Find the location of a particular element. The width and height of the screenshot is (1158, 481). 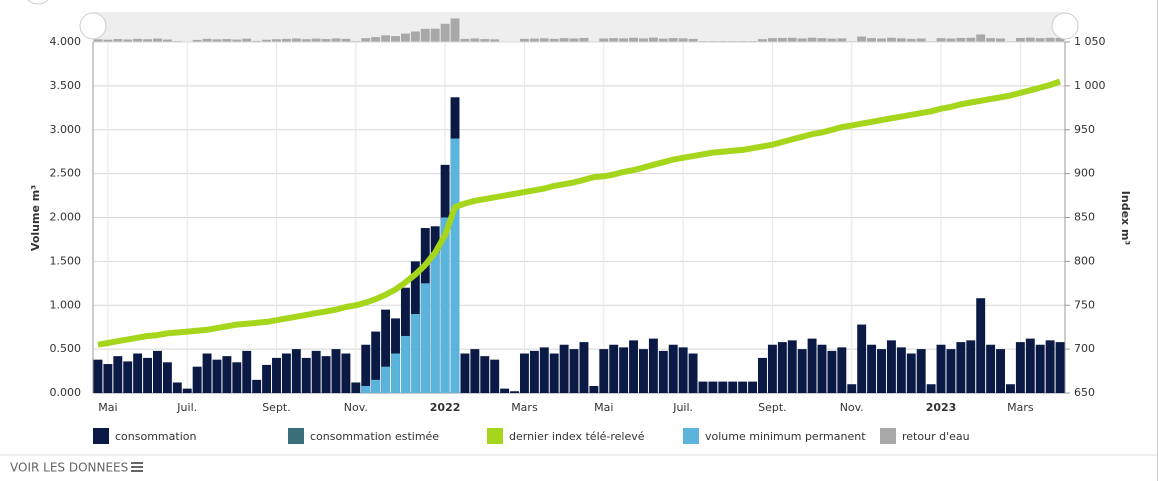

legend-label: retour d'eau is located at coordinates (936, 436).